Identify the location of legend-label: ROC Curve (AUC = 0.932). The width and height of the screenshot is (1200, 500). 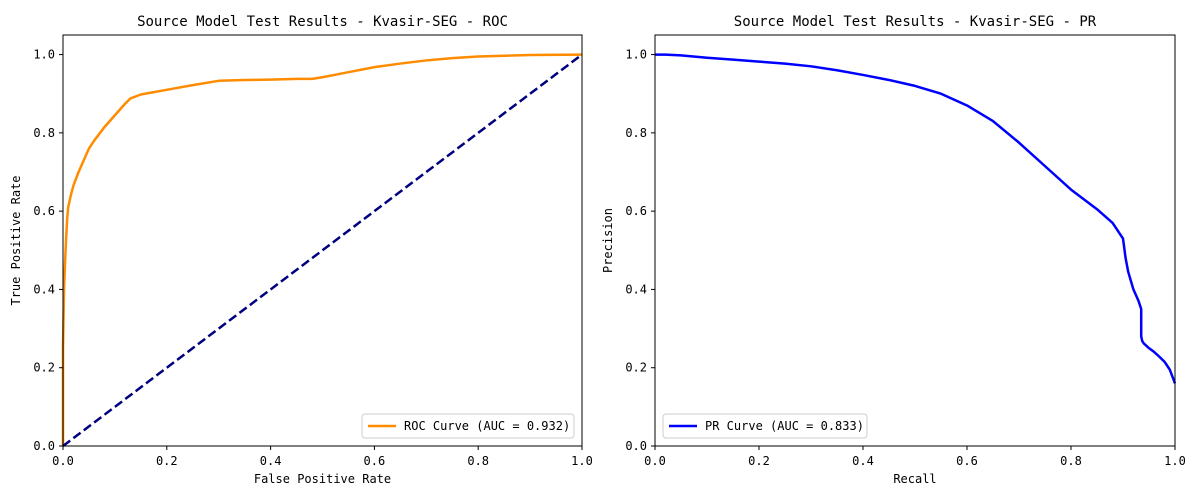
(487, 426).